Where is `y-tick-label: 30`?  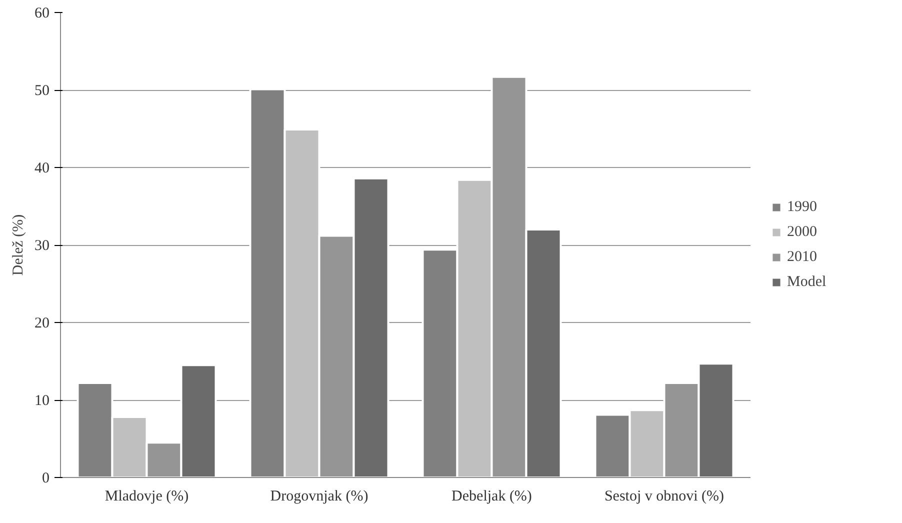
y-tick-label: 30 is located at coordinates (42, 246).